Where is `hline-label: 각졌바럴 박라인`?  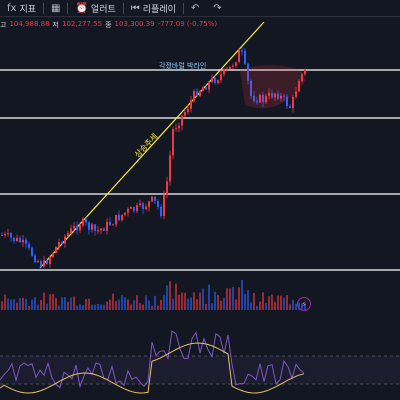 hline-label: 각졌바럴 박라인 is located at coordinates (182, 65).